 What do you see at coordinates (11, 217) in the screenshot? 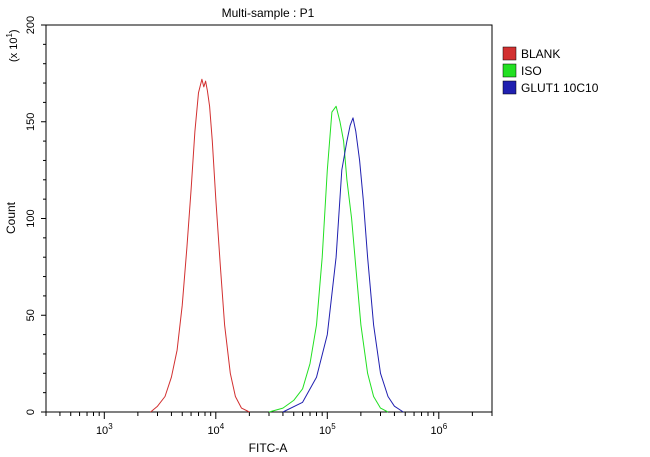
I see `y-axis-label: Count` at bounding box center [11, 217].